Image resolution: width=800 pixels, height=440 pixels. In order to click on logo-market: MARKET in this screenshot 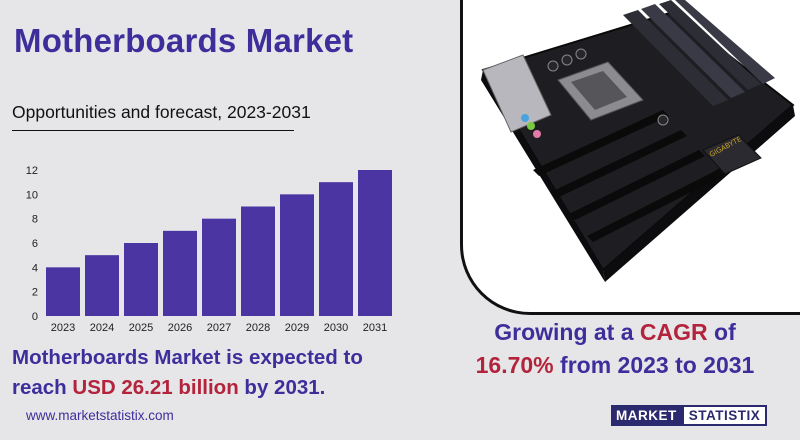, I will do `click(646, 415)`.